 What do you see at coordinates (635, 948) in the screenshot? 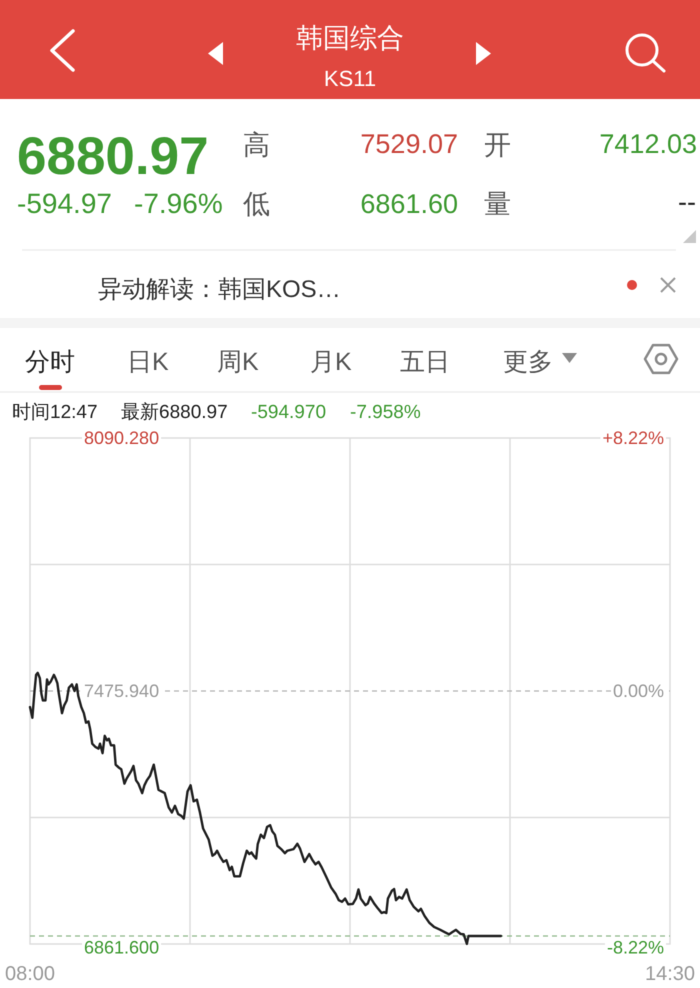
I see `y2tick-label: -8.22%` at bounding box center [635, 948].